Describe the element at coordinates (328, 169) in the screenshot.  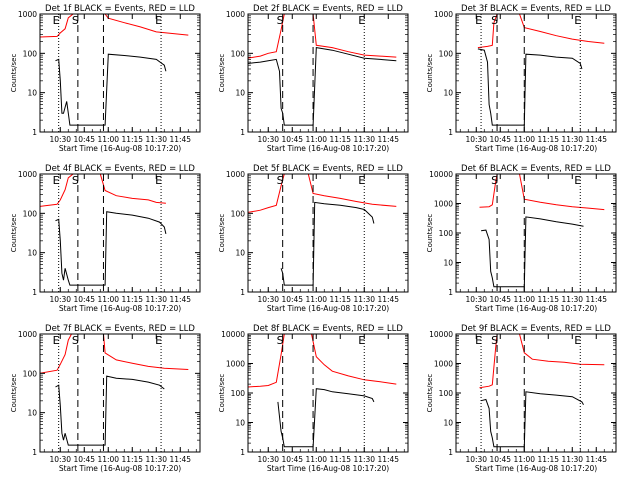
I see `panel-title: Det 5f BLACK = Events, RED = LLD` at that location.